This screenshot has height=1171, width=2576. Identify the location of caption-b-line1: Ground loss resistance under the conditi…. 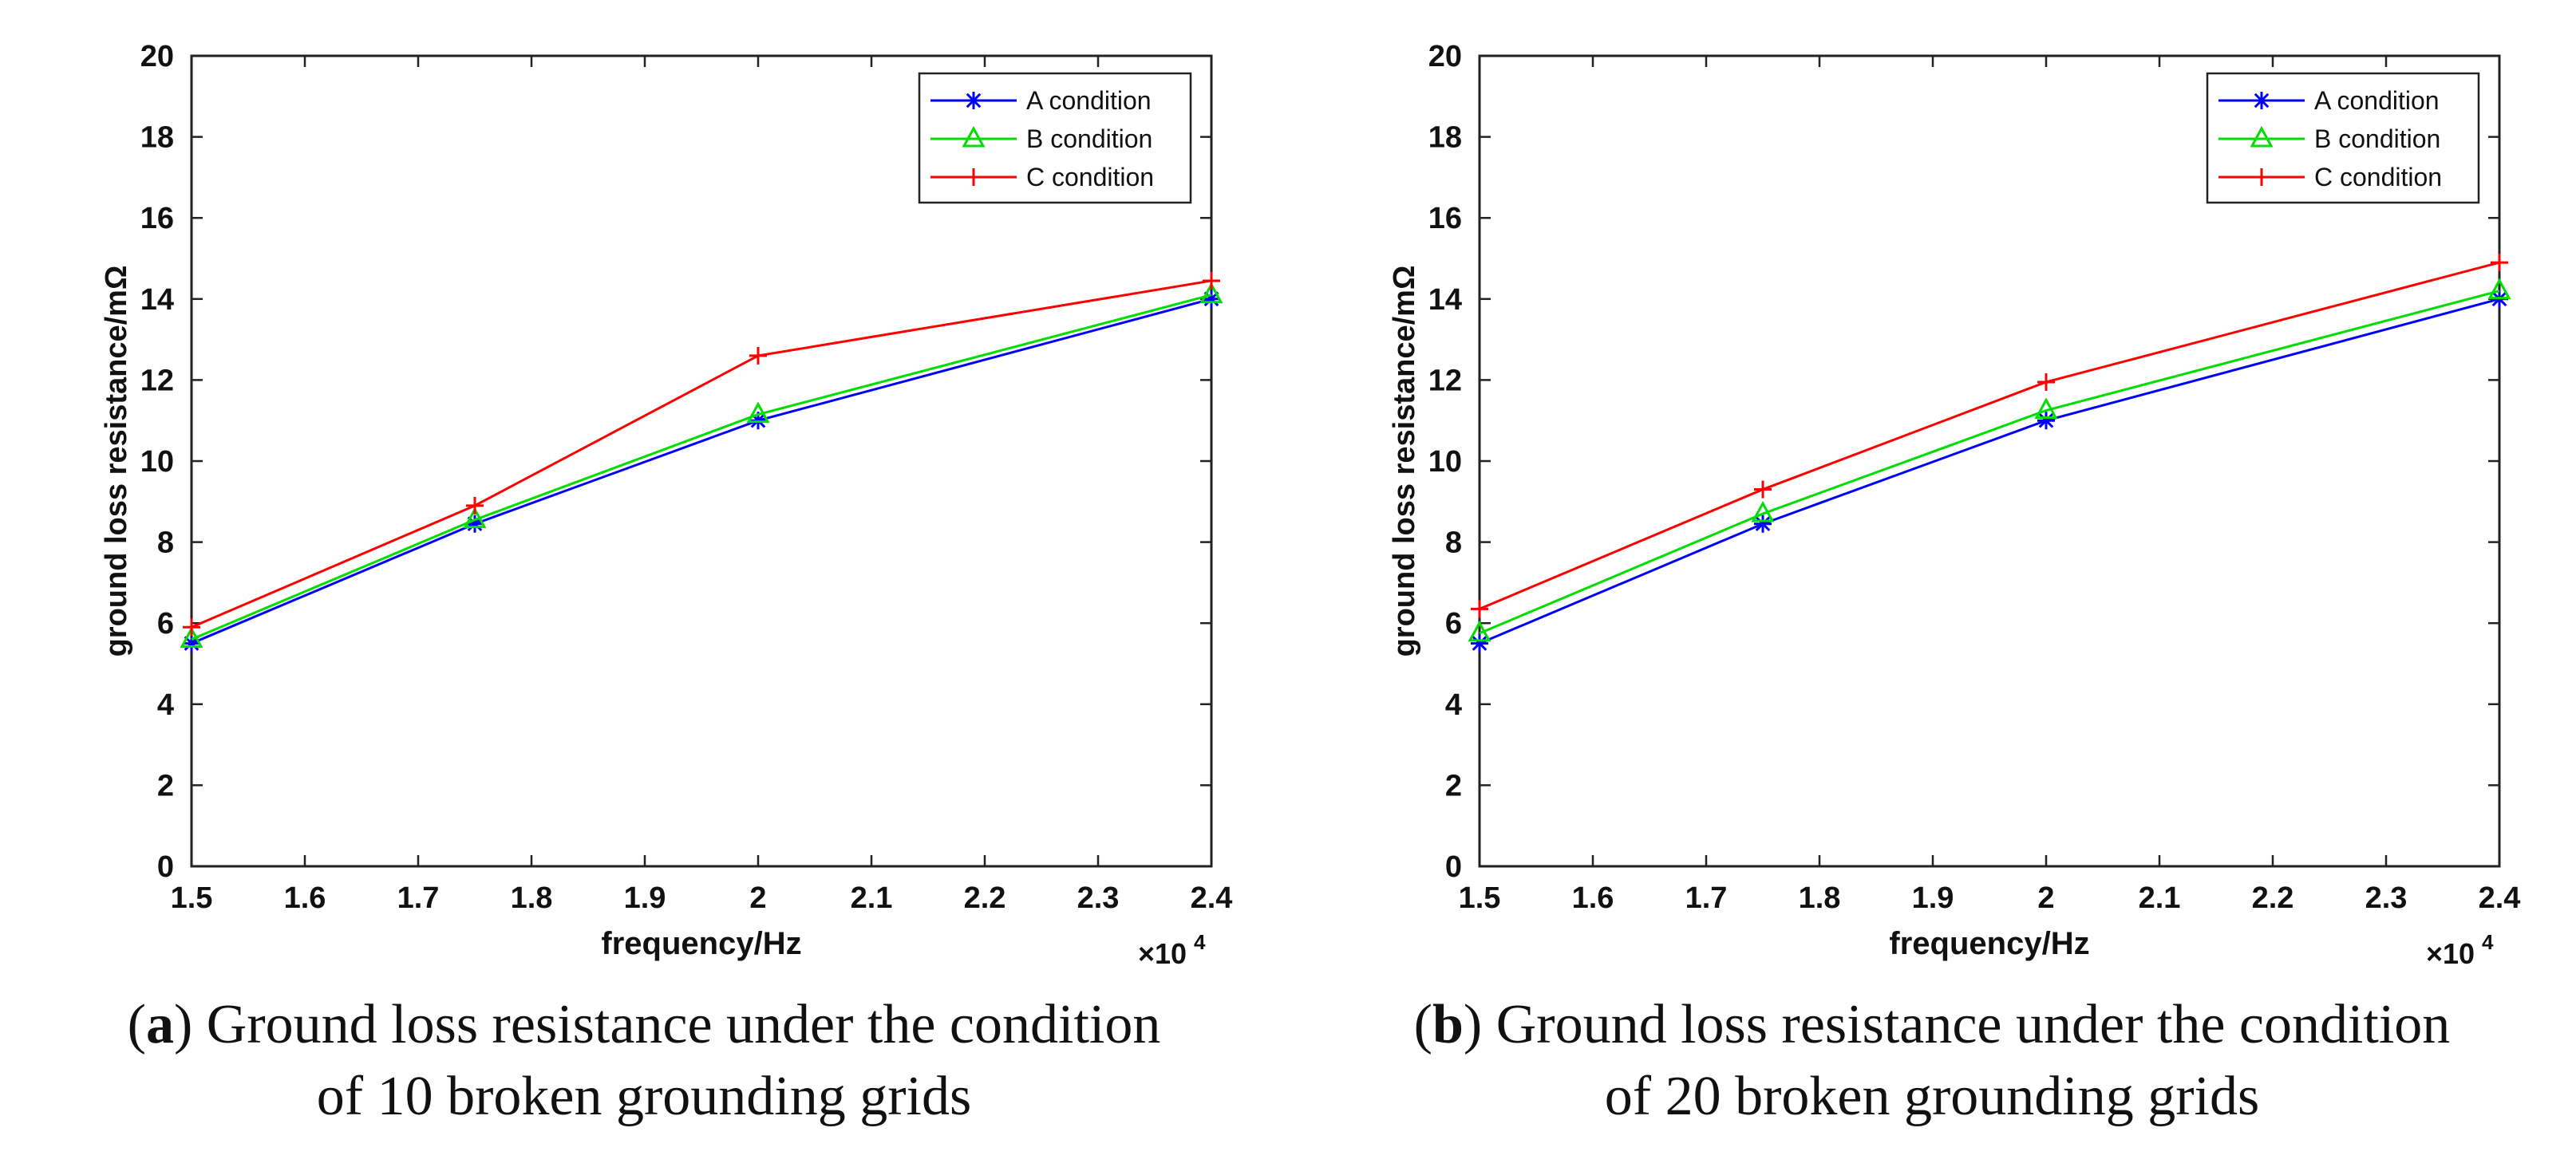
(1973, 1024).